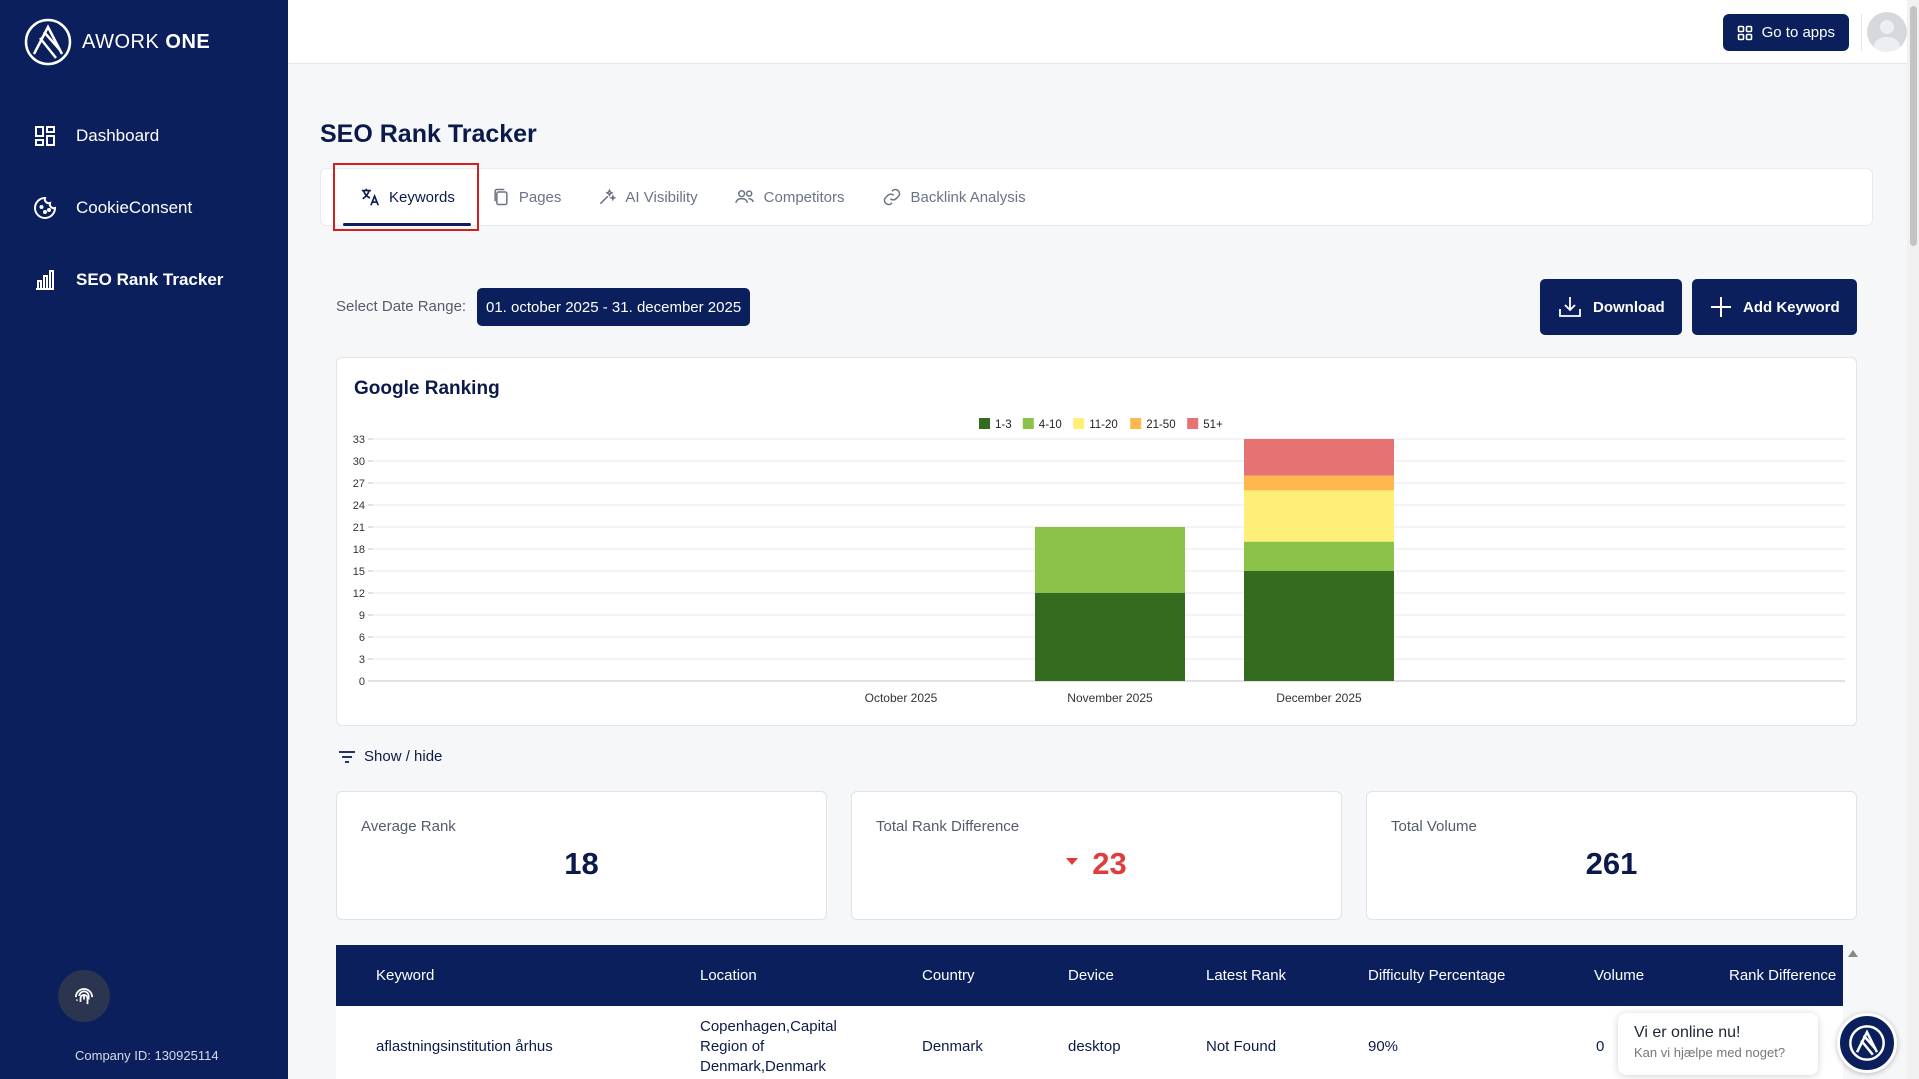  I want to click on tab-ai-visibility: AI Visibility, so click(647, 197).